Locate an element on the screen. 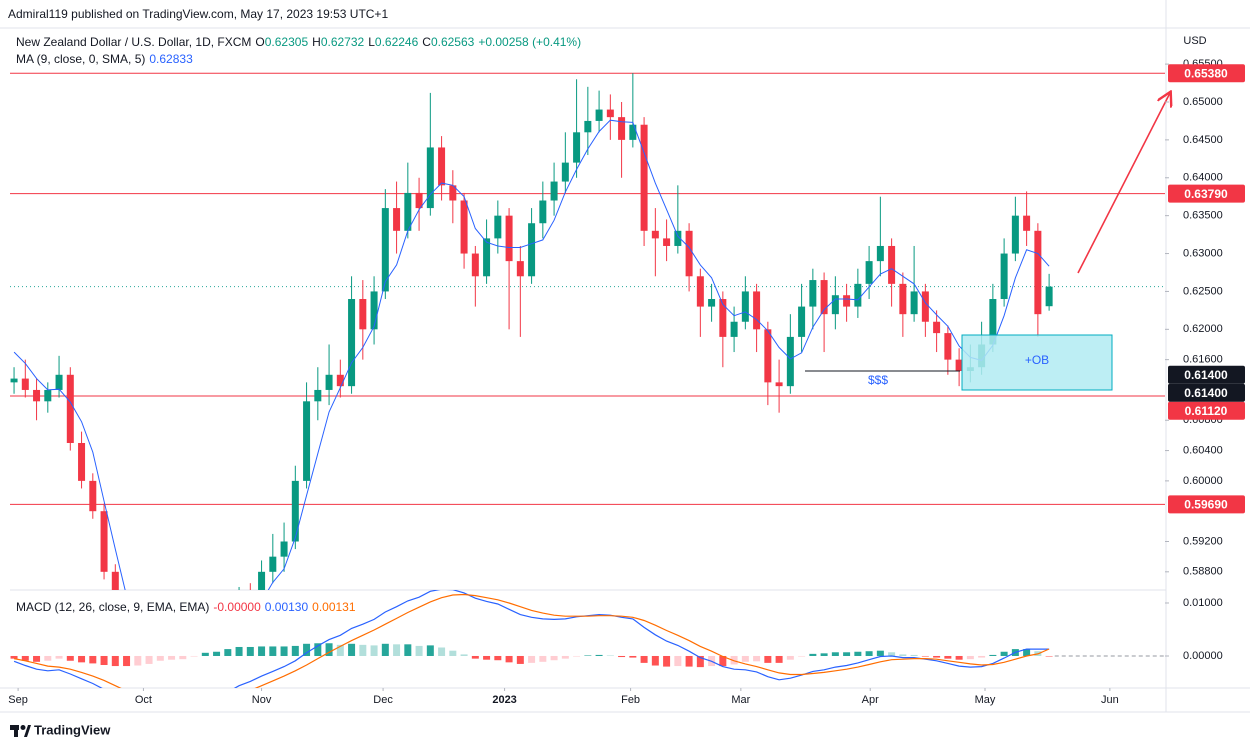 The height and width of the screenshot is (748, 1250). x-tick-label: 2023 is located at coordinates (504, 700).